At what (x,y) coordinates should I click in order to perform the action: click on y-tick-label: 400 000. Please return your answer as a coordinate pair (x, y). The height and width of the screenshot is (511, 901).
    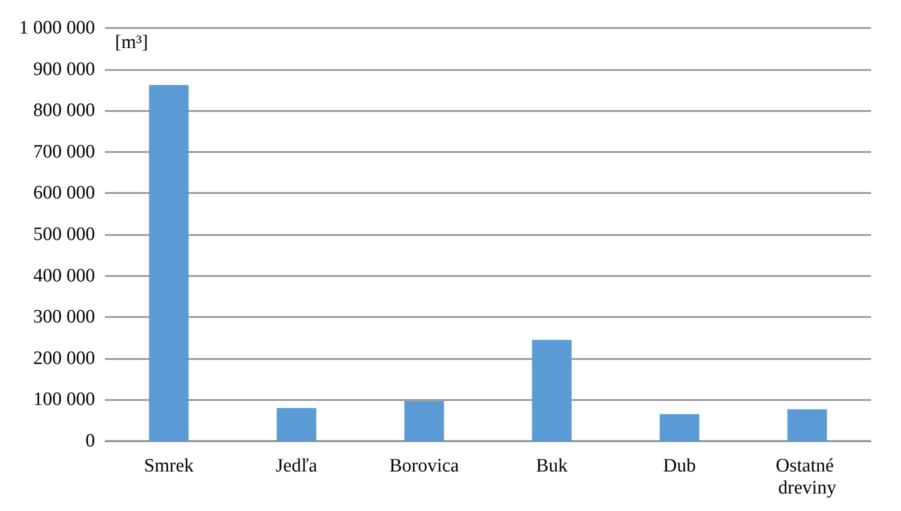
    Looking at the image, I should click on (64, 275).